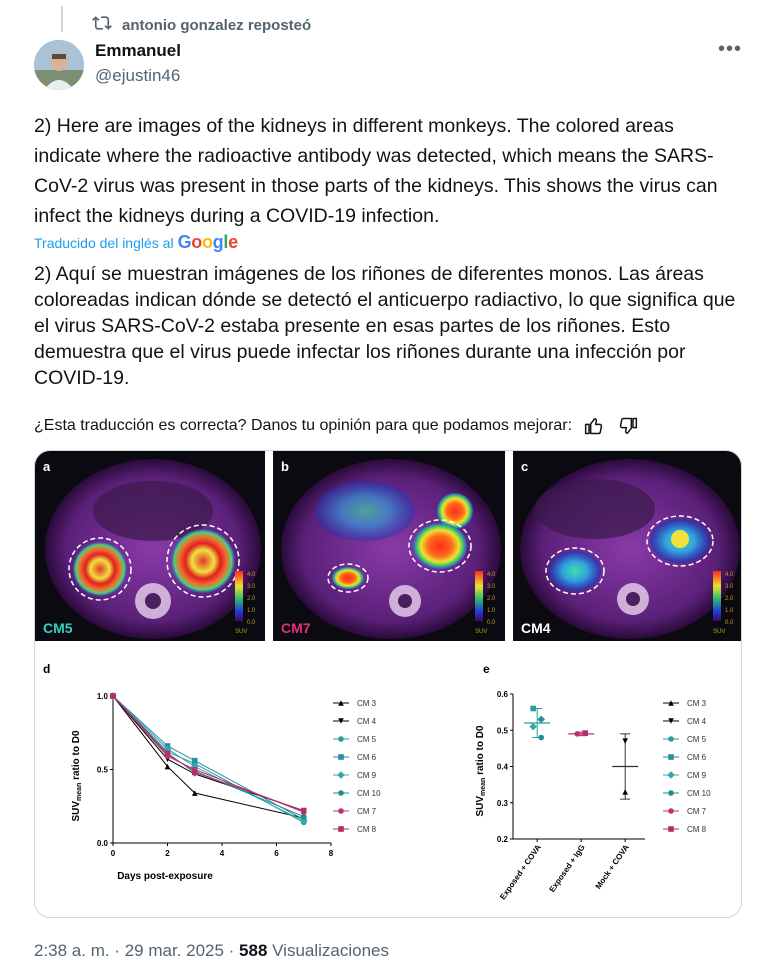 This screenshot has width=776, height=974. Describe the element at coordinates (59, 65) in the screenshot. I see `avatar` at that location.